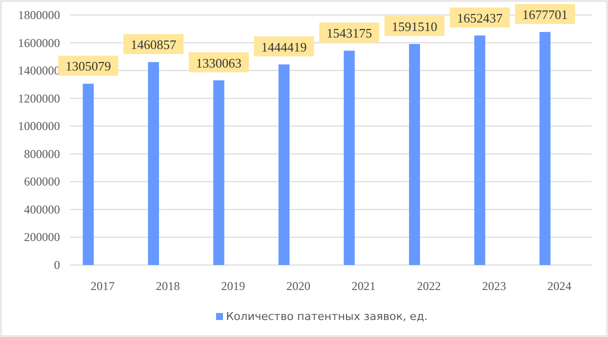 The width and height of the screenshot is (608, 337). I want to click on y-tick-label: 1200000, so click(39, 98).